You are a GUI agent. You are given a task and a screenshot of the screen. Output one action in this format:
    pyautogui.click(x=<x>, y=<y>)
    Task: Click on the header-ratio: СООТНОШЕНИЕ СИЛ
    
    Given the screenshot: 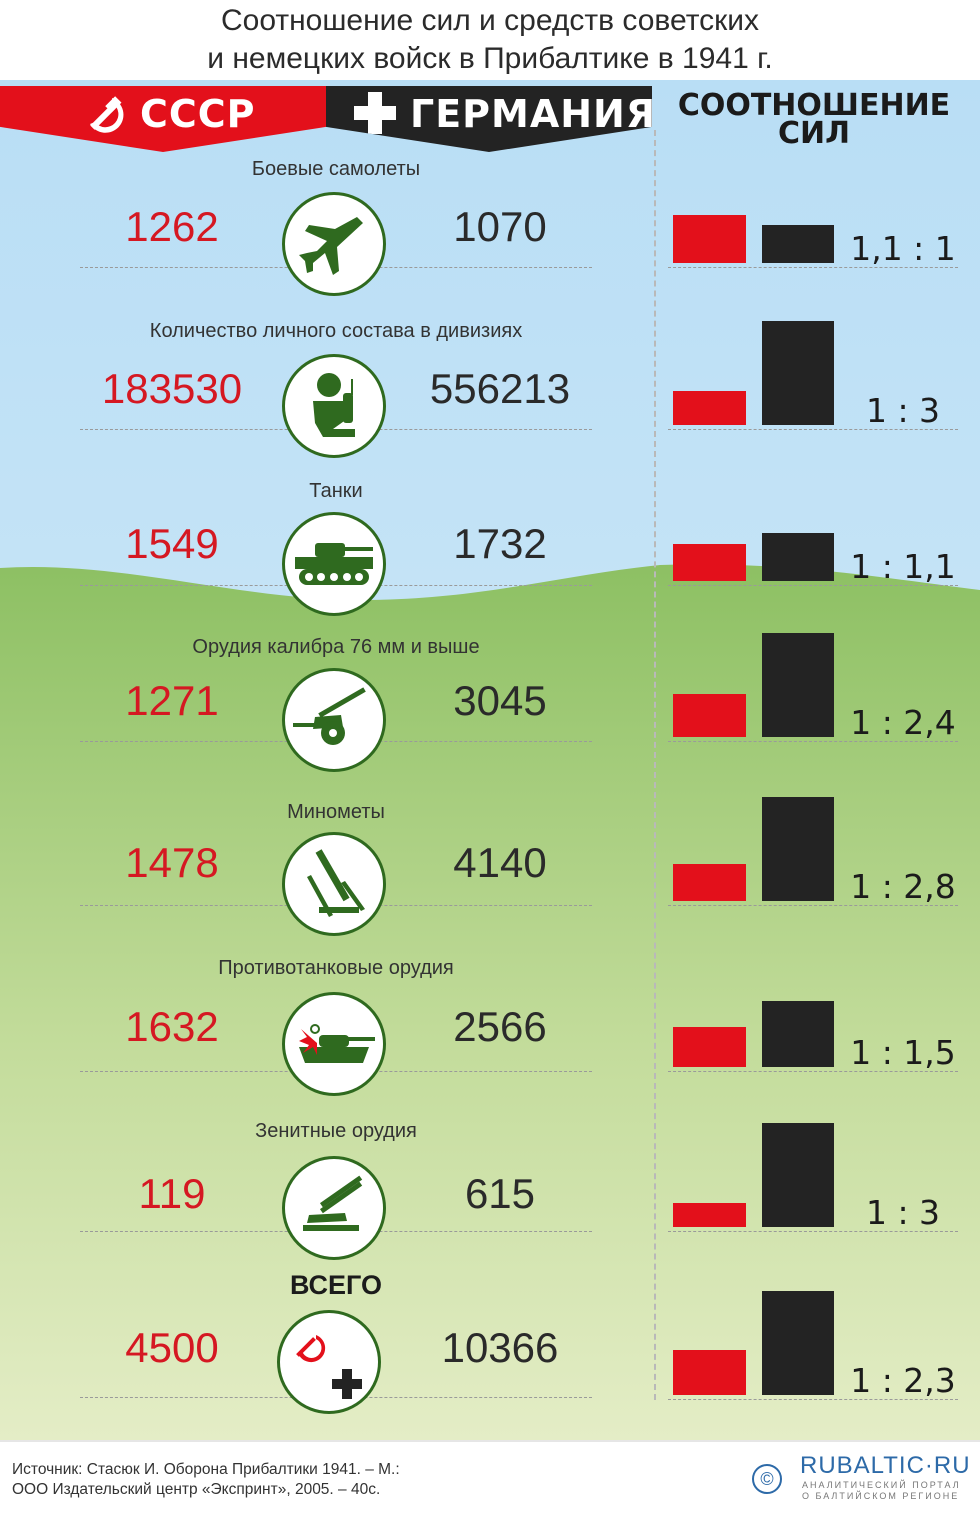 What is the action you would take?
    pyautogui.click(x=814, y=119)
    